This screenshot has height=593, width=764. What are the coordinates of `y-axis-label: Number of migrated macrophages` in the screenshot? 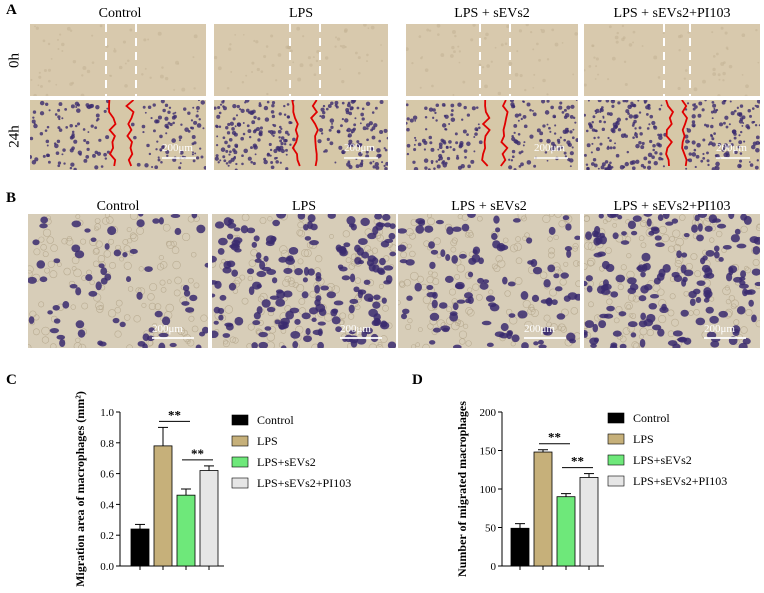 It's located at (462, 489).